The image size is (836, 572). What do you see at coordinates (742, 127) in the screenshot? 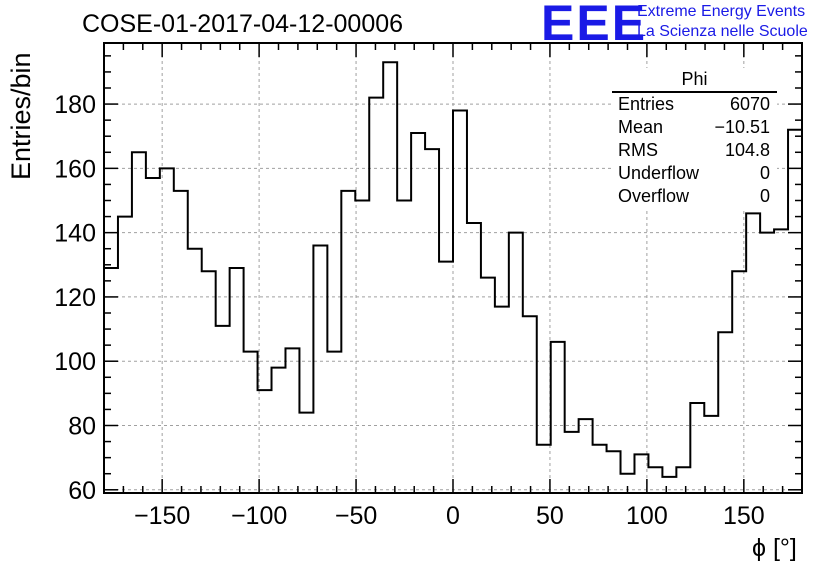
I see `stats-value: −10.51` at bounding box center [742, 127].